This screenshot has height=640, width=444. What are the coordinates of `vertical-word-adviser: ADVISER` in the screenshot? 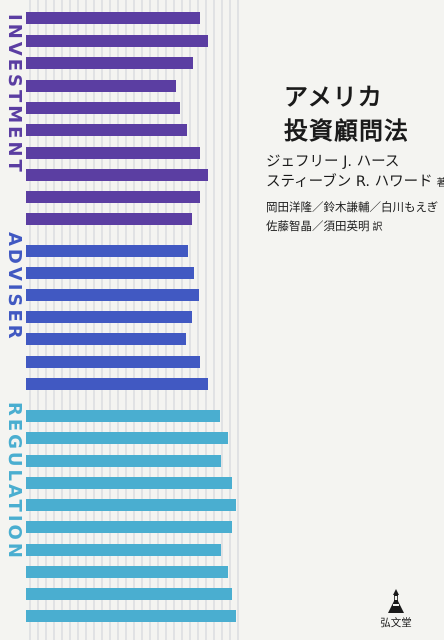 It's located at (14, 287).